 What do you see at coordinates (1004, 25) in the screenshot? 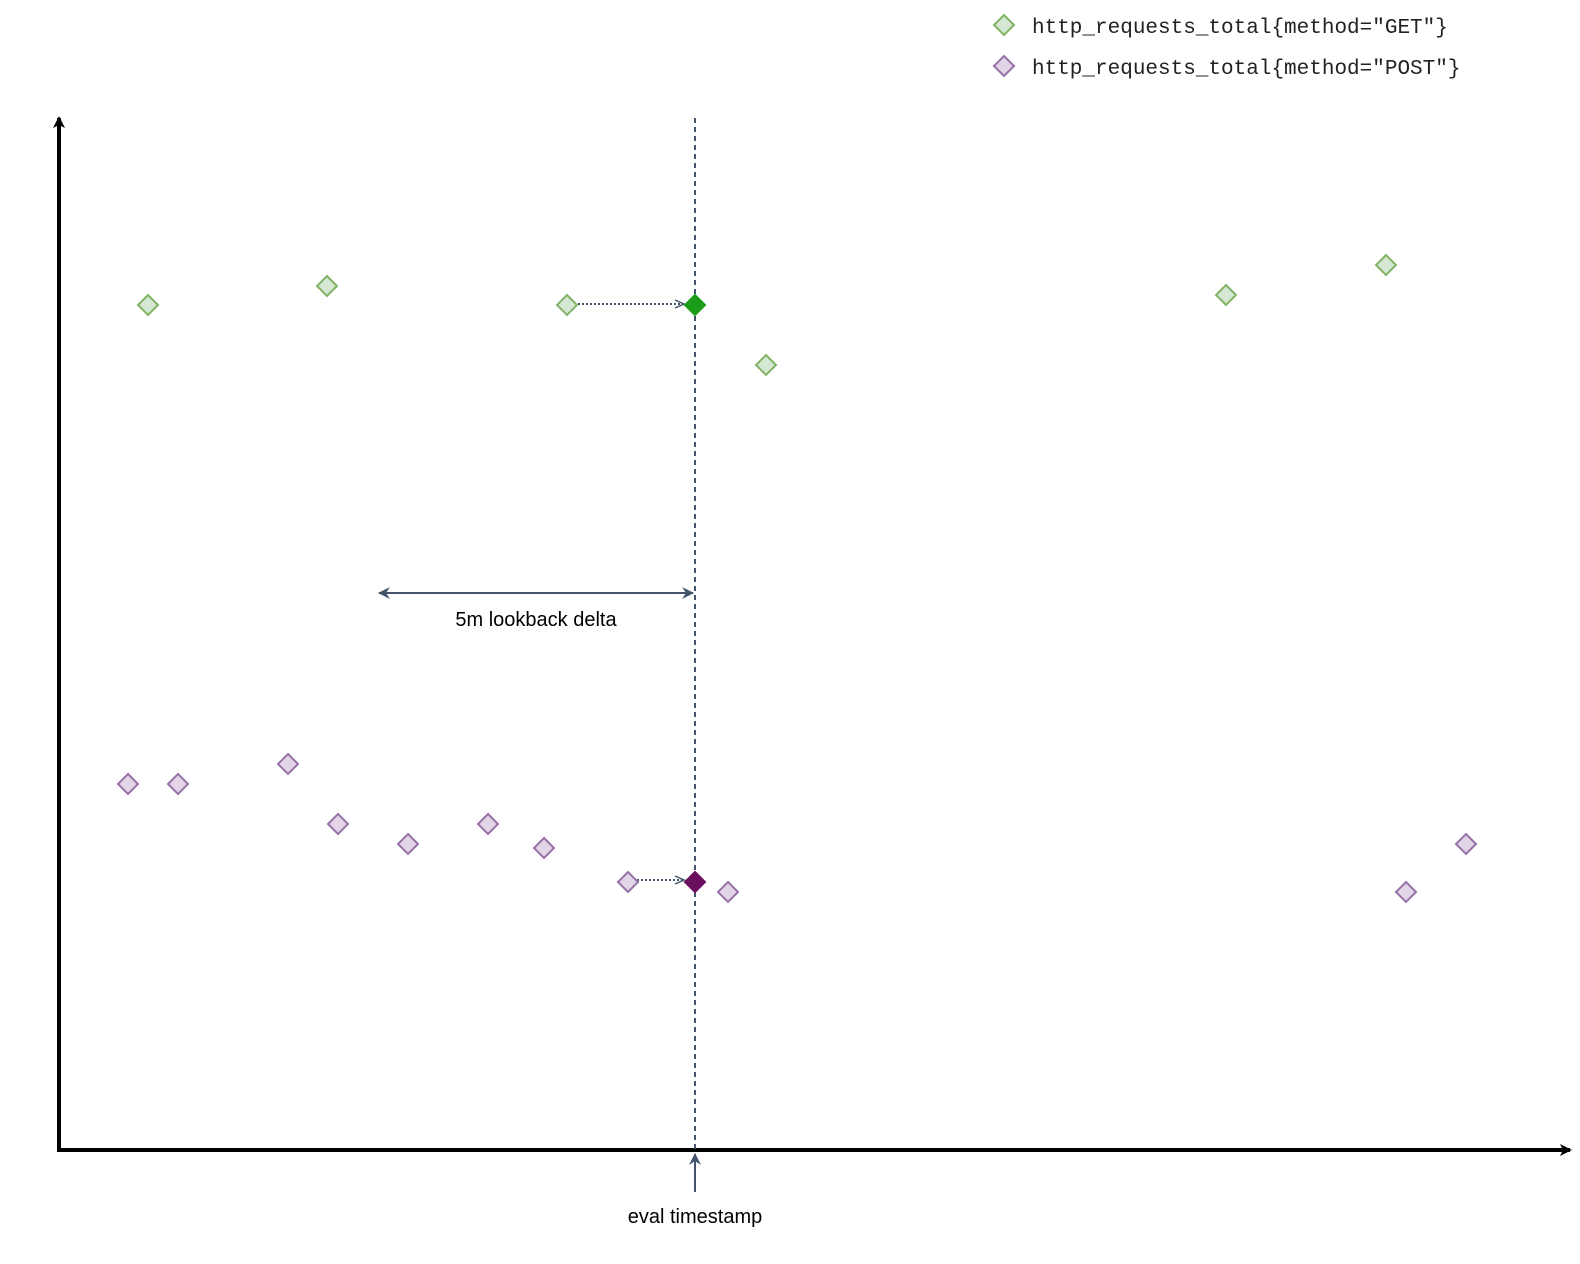
I see `get-diamond-icon` at bounding box center [1004, 25].